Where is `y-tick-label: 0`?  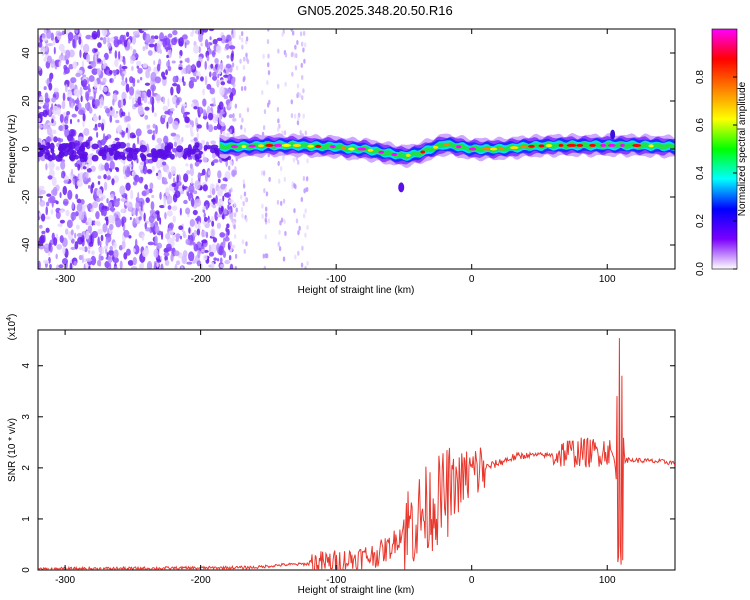 y-tick-label: 0 is located at coordinates (26, 570).